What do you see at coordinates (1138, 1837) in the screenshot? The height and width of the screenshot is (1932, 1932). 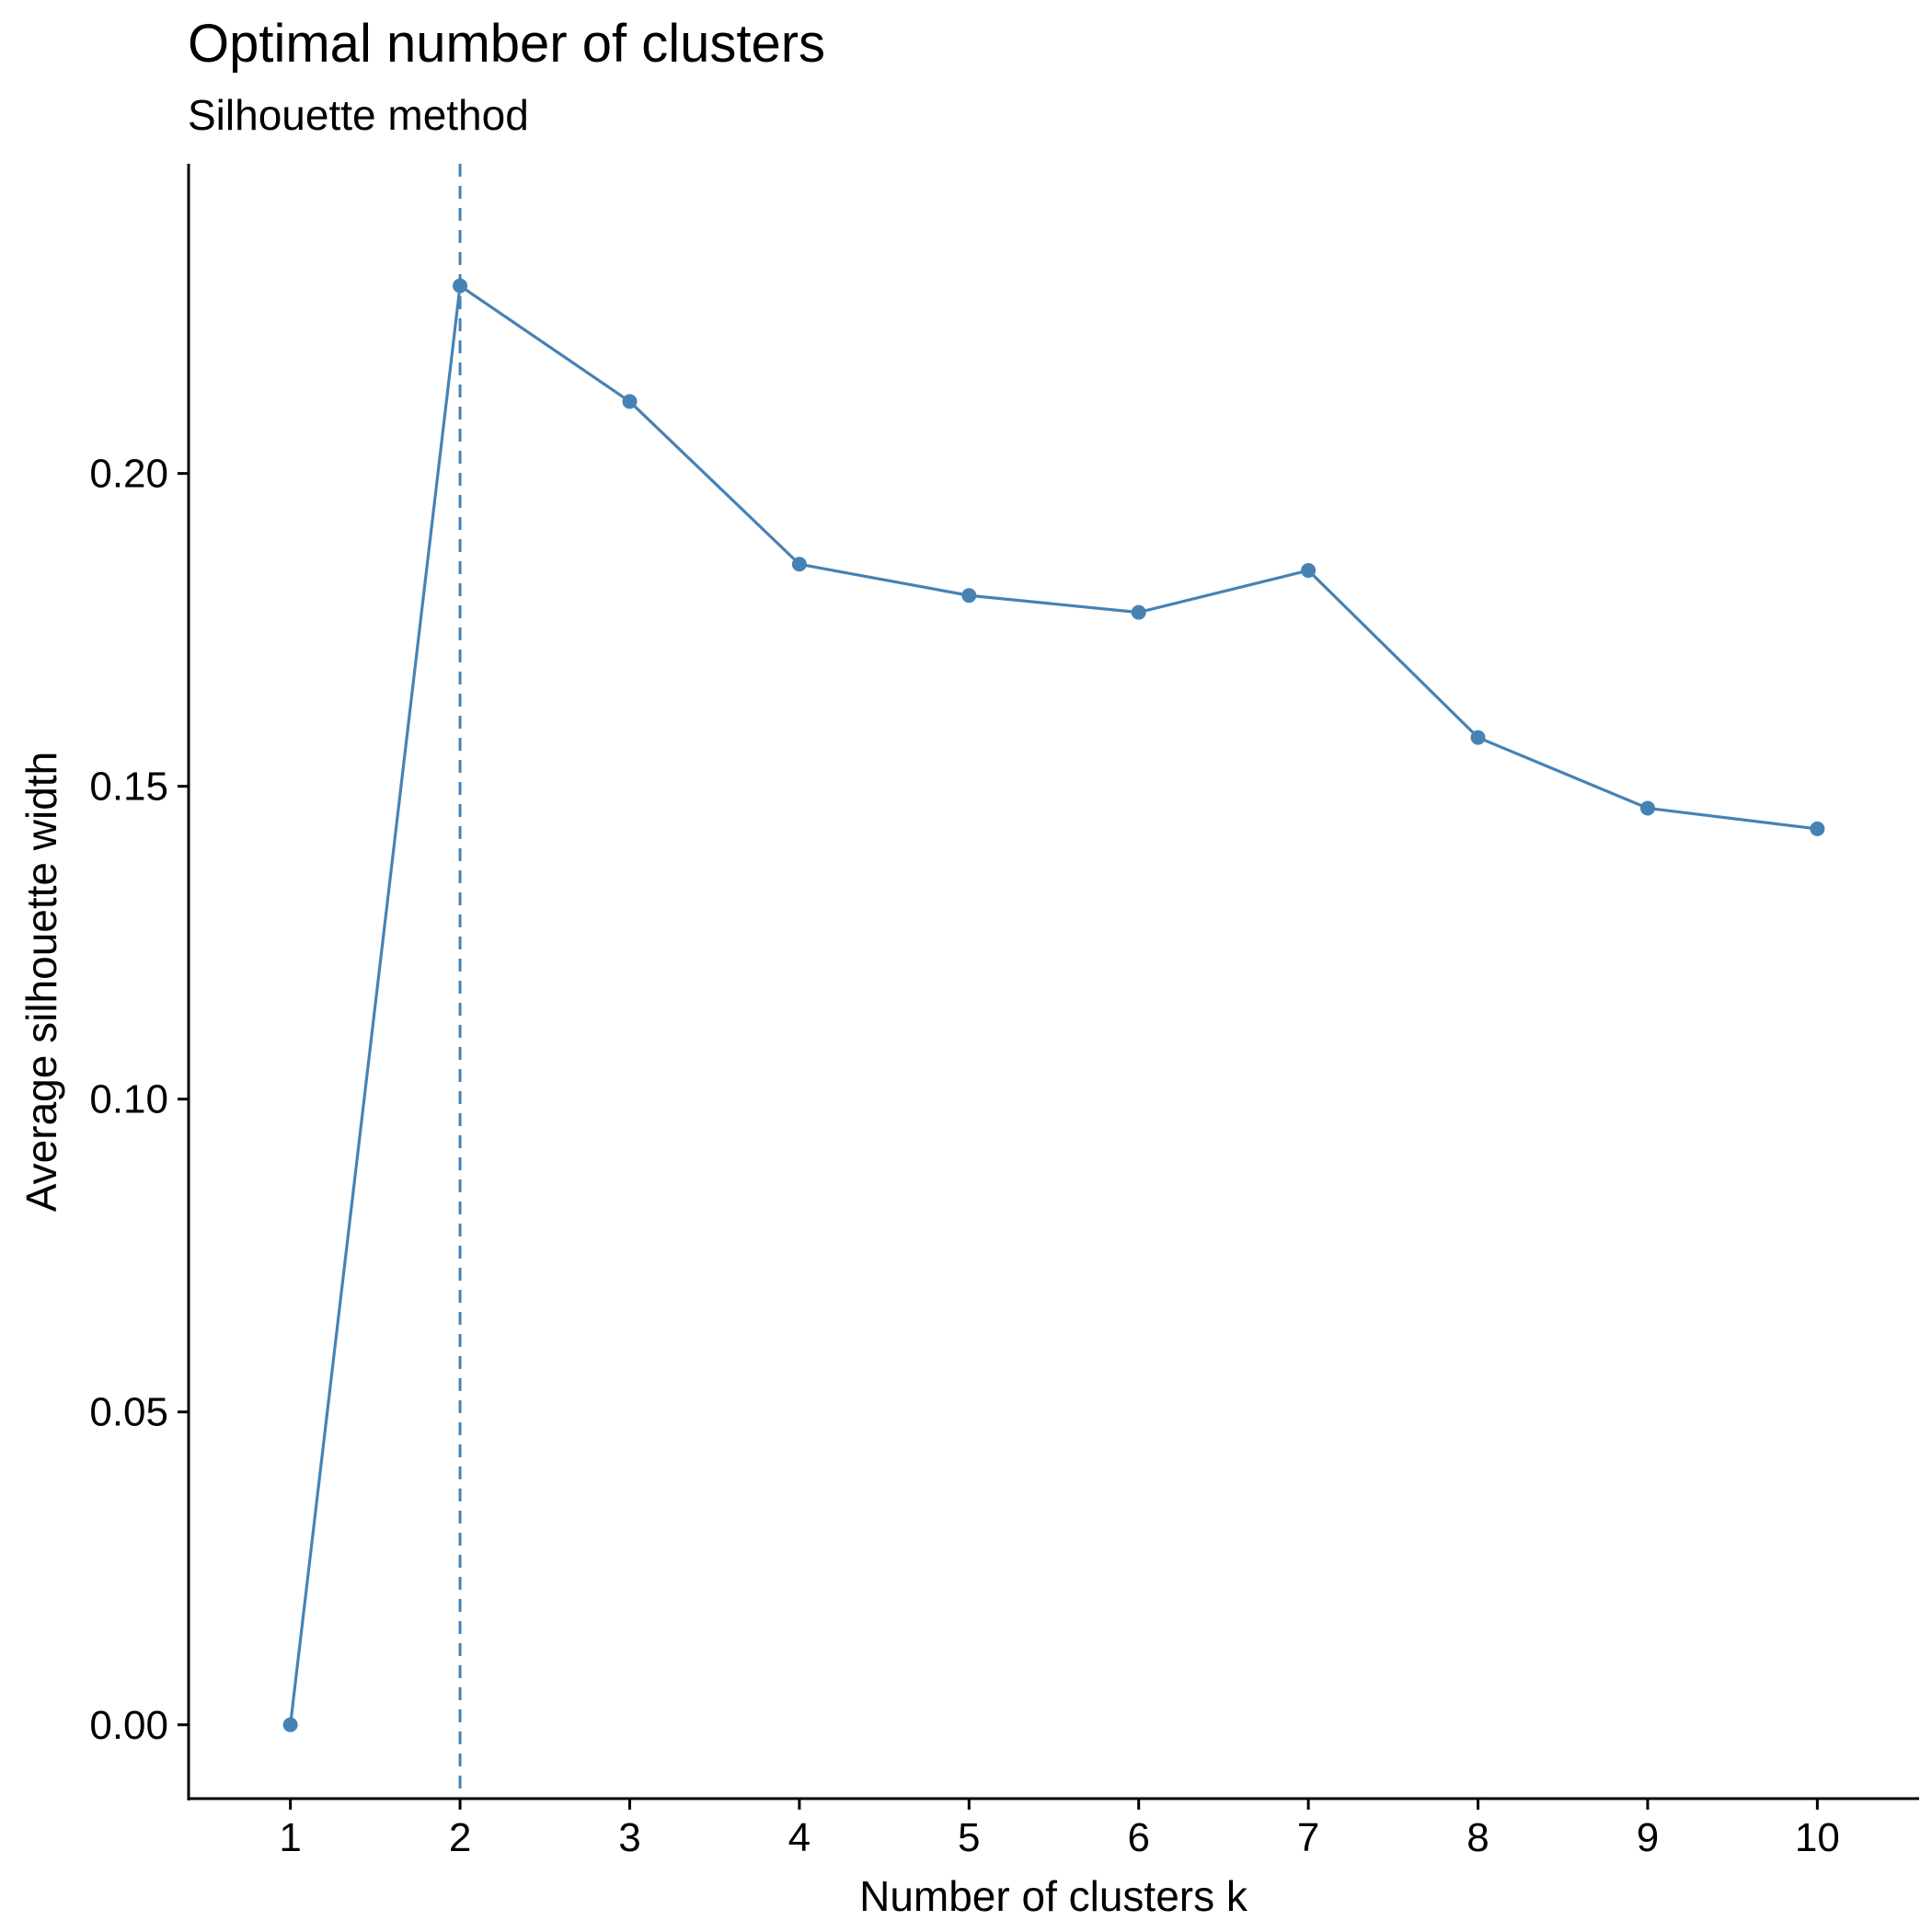 I see `x-tick-label: 6` at bounding box center [1138, 1837].